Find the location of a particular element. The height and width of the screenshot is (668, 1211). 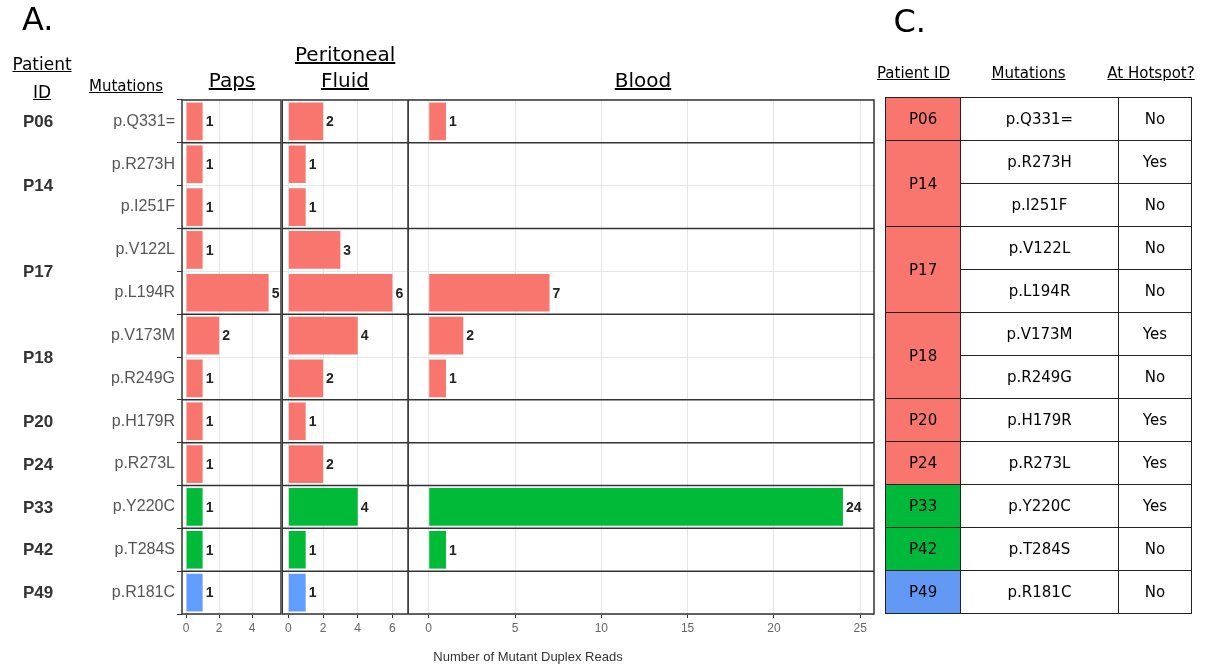

category-label: p.R273L is located at coordinates (1039, 463).